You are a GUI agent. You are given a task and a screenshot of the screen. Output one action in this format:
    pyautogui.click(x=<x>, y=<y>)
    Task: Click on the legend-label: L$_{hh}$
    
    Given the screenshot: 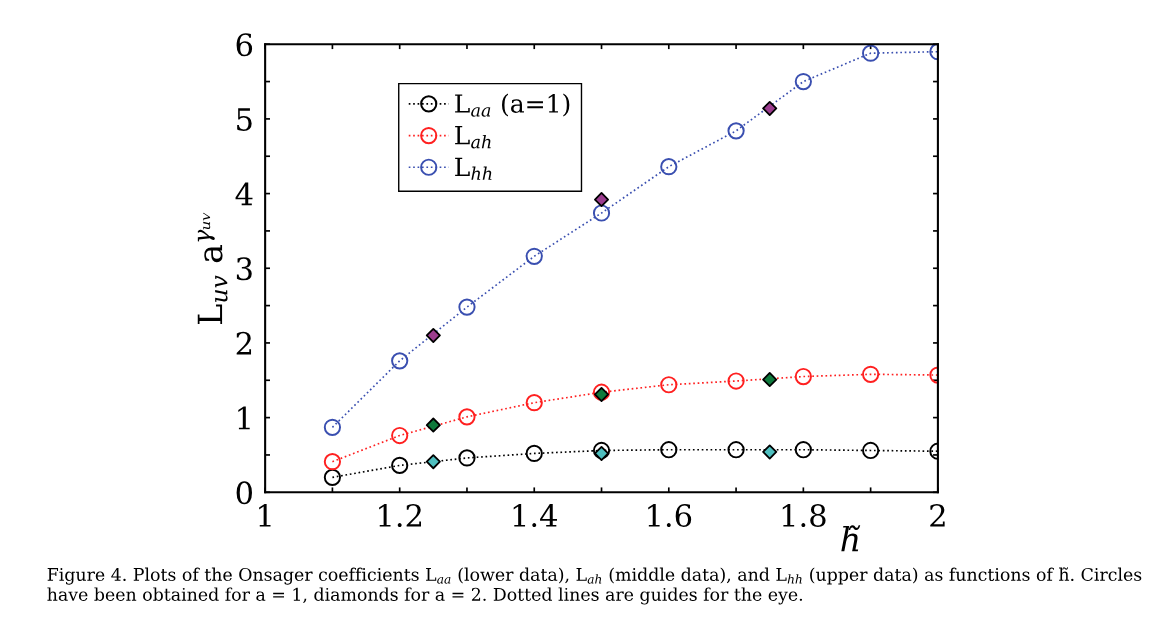 What is the action you would take?
    pyautogui.click(x=473, y=168)
    